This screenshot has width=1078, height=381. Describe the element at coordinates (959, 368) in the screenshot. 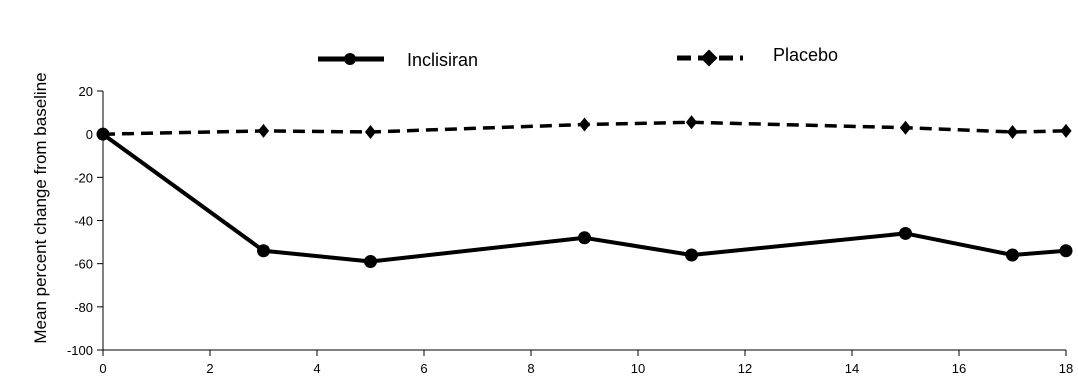

I see `x-tick-label: 16` at that location.